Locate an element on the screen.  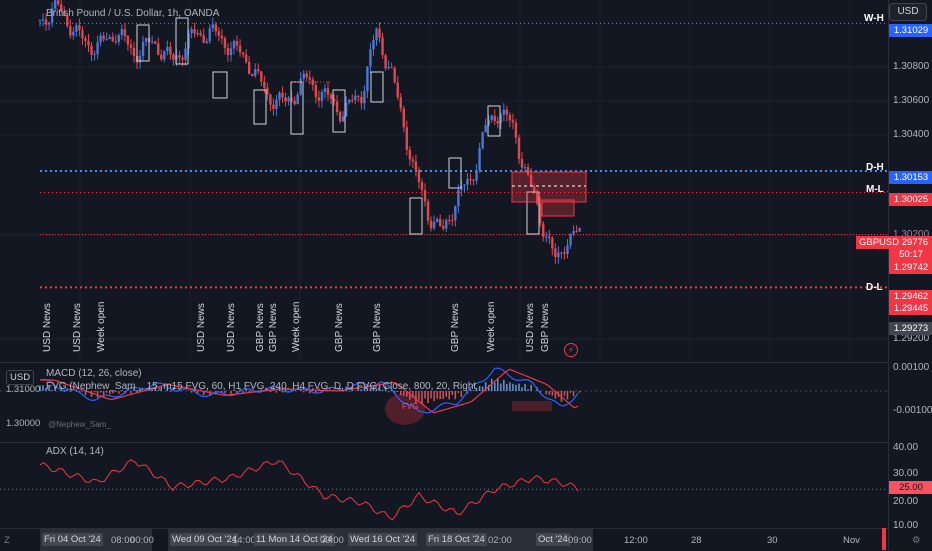
realtime-marker is located at coordinates (884, 539).